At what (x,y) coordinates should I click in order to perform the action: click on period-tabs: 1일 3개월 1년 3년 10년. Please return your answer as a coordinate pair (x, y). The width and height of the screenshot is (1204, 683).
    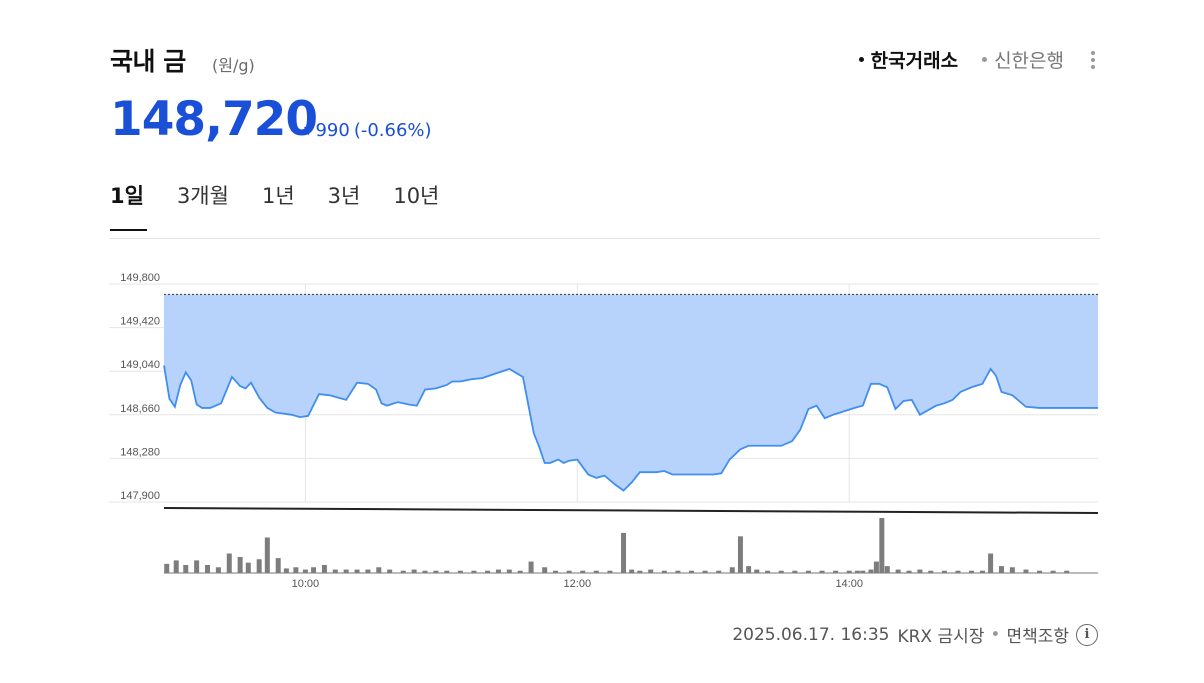
    Looking at the image, I should click on (291, 195).